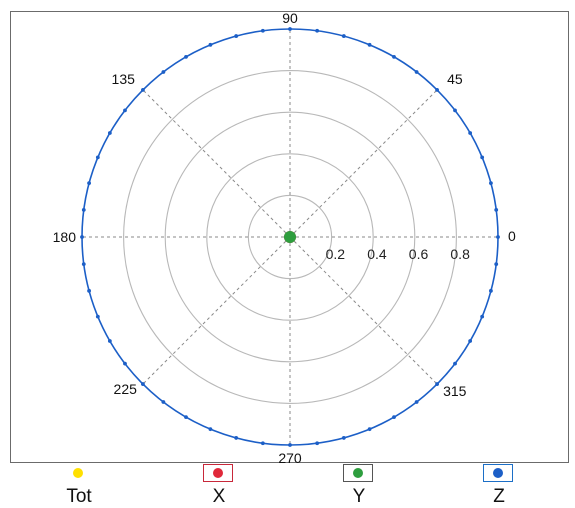  I want to click on legend-box-x, so click(218, 473).